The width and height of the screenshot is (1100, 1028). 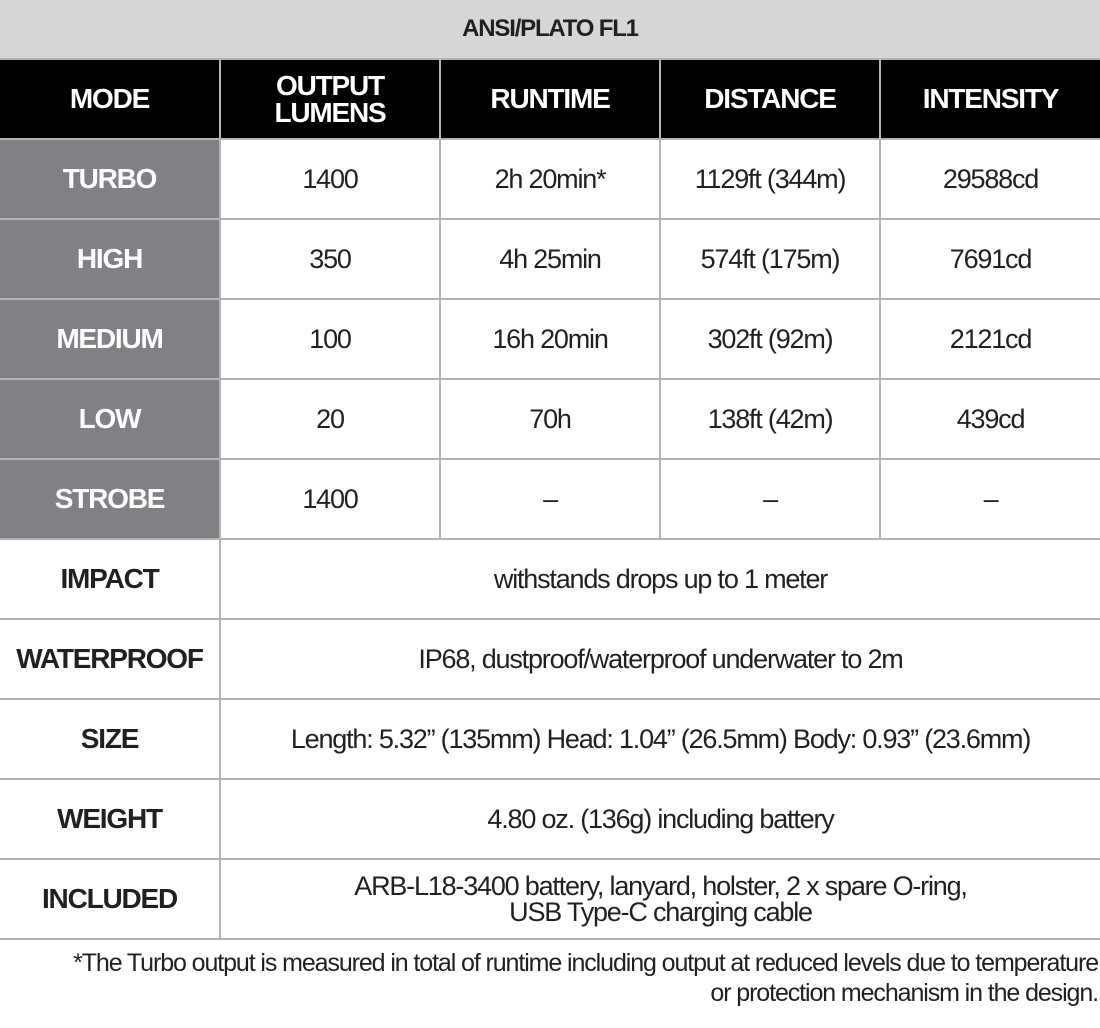 I want to click on lumens-cell: 20, so click(x=330, y=419).